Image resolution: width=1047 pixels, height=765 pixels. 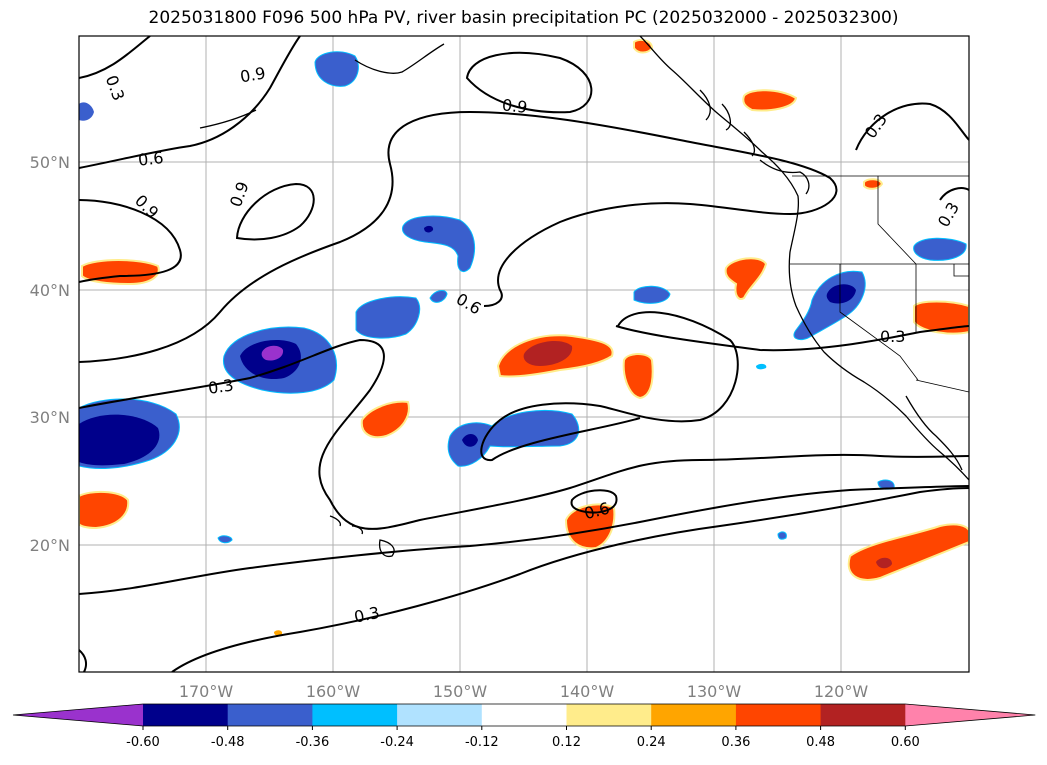 What do you see at coordinates (119, 440) in the screenshot?
I see `neg-blob-far-west-strong` at bounding box center [119, 440].